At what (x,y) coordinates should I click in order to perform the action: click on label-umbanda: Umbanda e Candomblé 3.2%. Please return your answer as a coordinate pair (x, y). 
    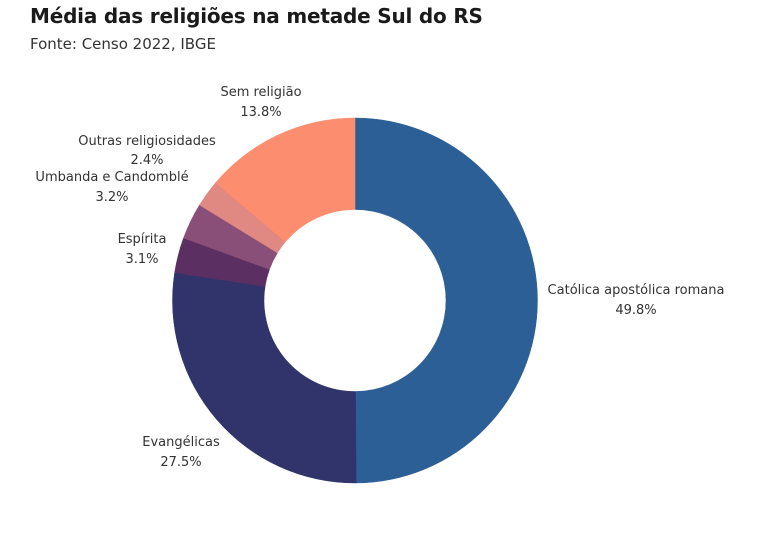
    Looking at the image, I should click on (112, 187).